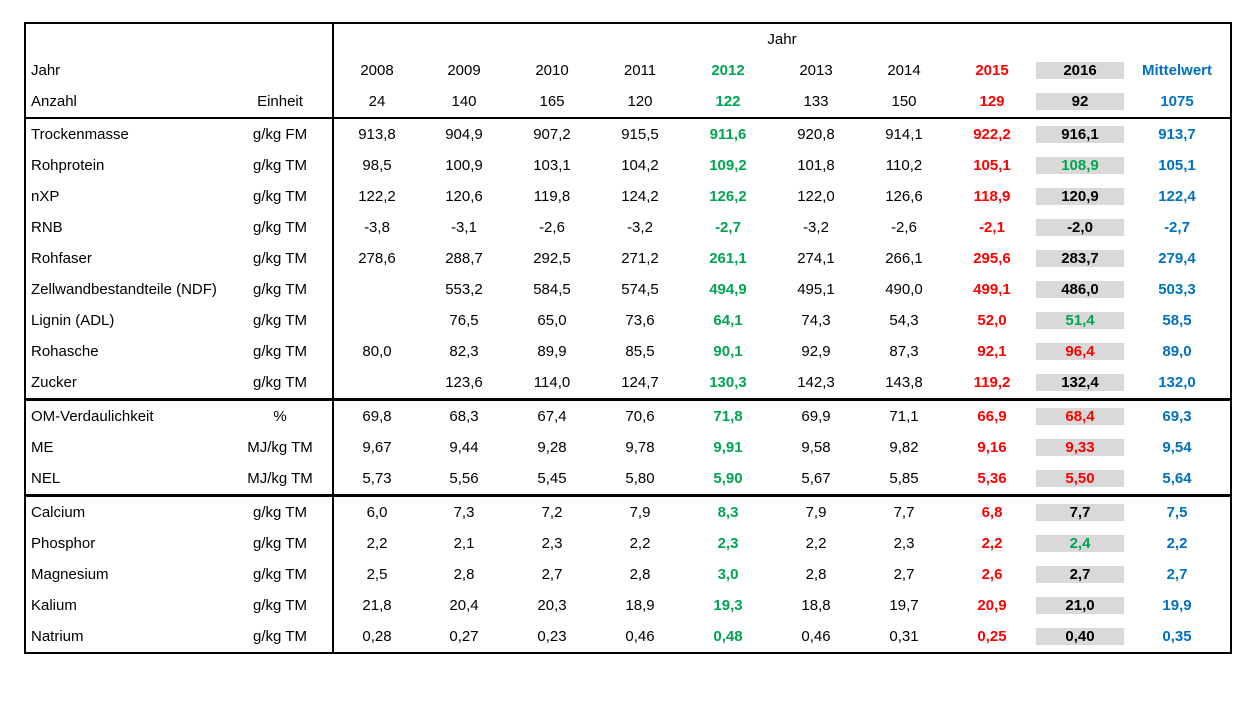 The image size is (1260, 708). What do you see at coordinates (376, 196) in the screenshot?
I see `value-cell: 122,2` at bounding box center [376, 196].